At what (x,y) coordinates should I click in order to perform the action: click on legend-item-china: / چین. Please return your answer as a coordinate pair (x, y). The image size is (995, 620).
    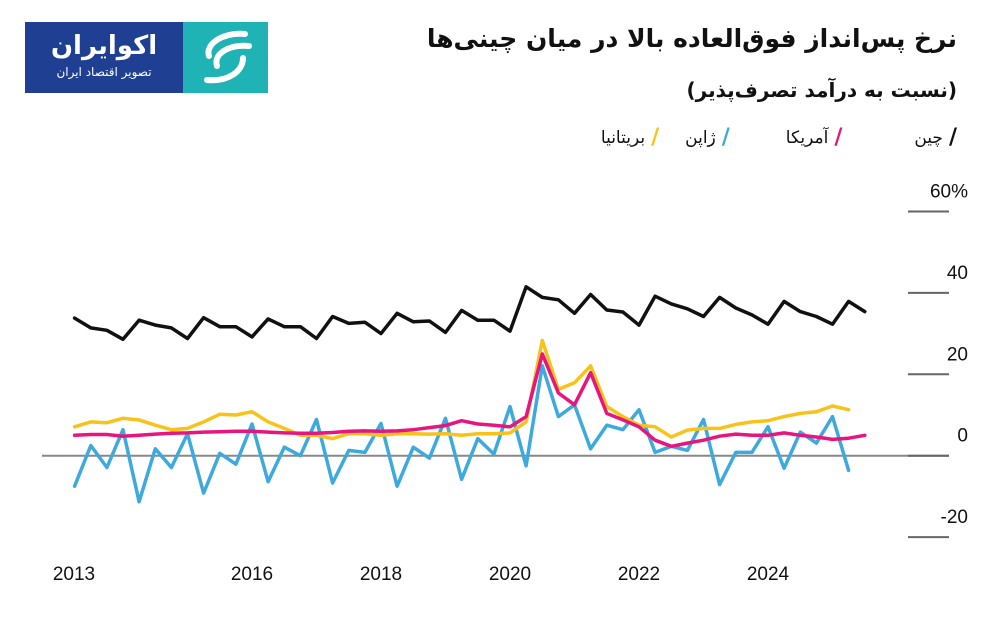
    Looking at the image, I should click on (935, 137).